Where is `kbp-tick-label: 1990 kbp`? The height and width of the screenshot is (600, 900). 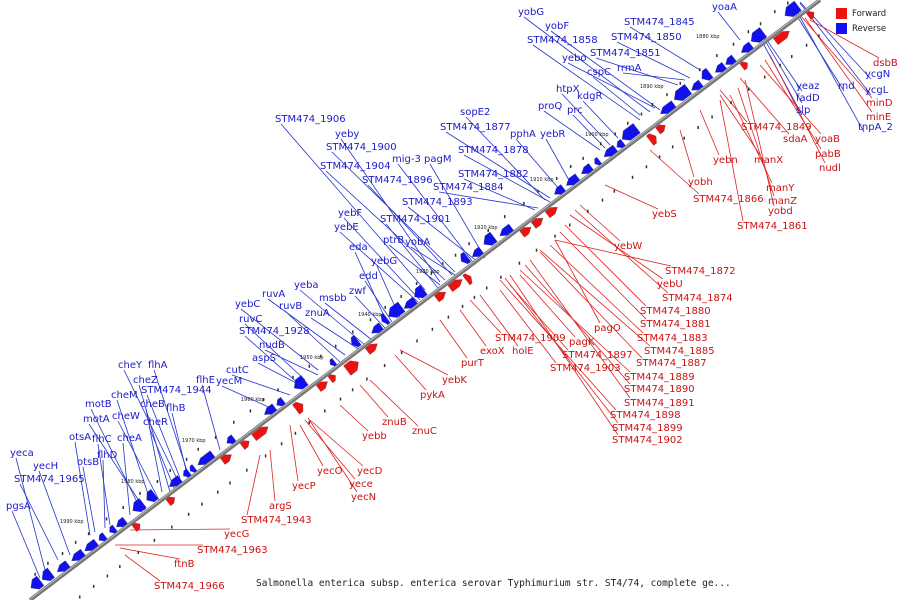 kbp-tick-label: 1990 kbp is located at coordinates (72, 522).